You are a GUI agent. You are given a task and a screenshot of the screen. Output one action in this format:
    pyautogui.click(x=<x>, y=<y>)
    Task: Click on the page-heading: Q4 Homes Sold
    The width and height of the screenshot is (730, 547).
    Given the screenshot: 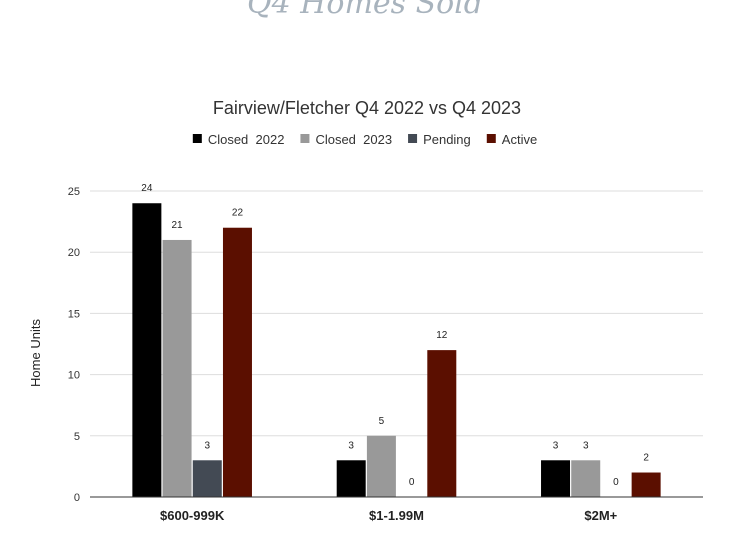 What is the action you would take?
    pyautogui.click(x=365, y=10)
    